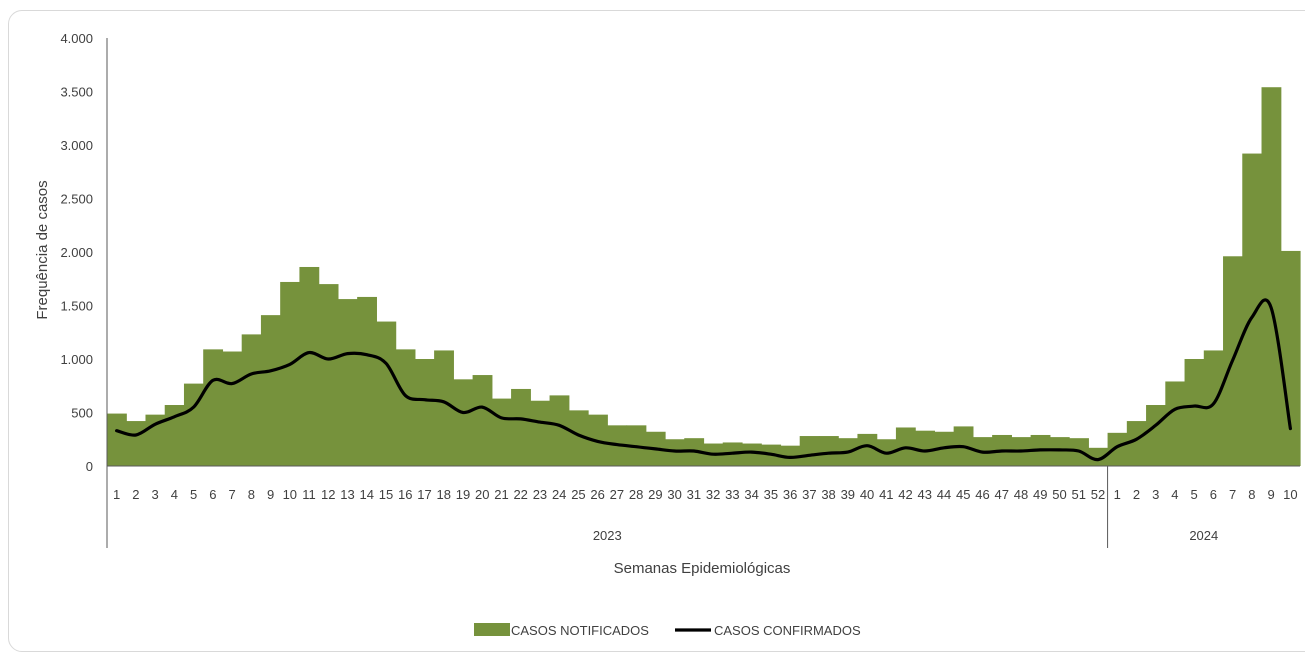  What do you see at coordinates (76, 359) in the screenshot?
I see `y-tick-label: 1.000` at bounding box center [76, 359].